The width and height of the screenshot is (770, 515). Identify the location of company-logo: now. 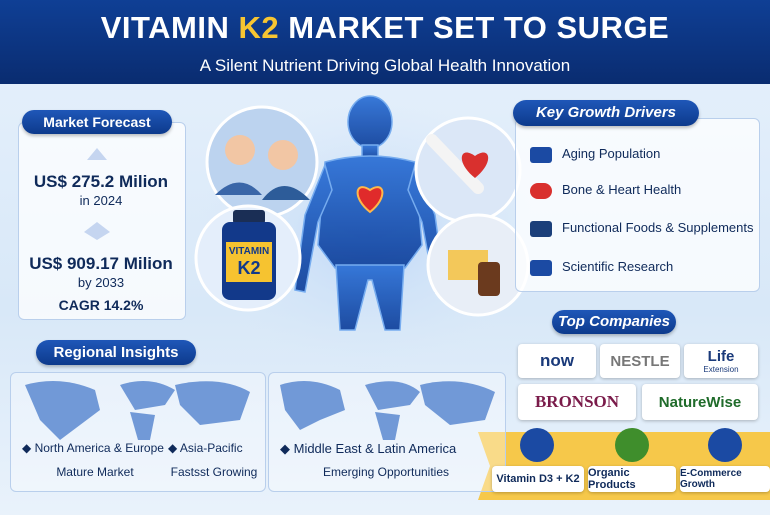
(557, 361).